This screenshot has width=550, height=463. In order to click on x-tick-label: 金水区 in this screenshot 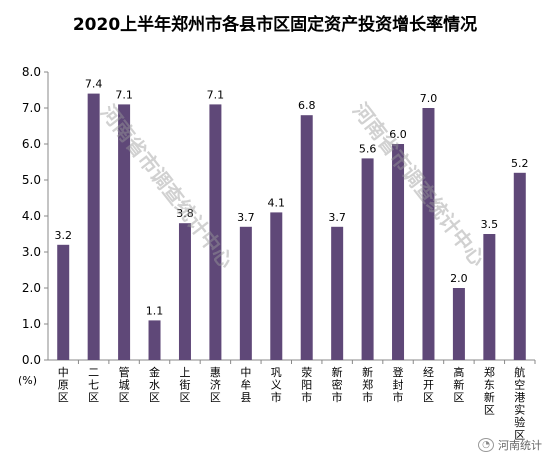, I will do `click(154, 384)`.